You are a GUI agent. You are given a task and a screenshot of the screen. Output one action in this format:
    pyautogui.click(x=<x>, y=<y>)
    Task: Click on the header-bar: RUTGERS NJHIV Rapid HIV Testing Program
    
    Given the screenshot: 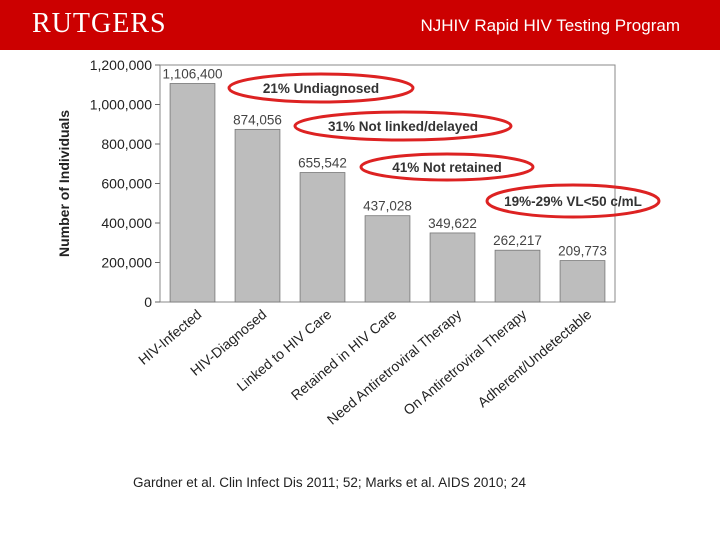 What is the action you would take?
    pyautogui.click(x=360, y=25)
    